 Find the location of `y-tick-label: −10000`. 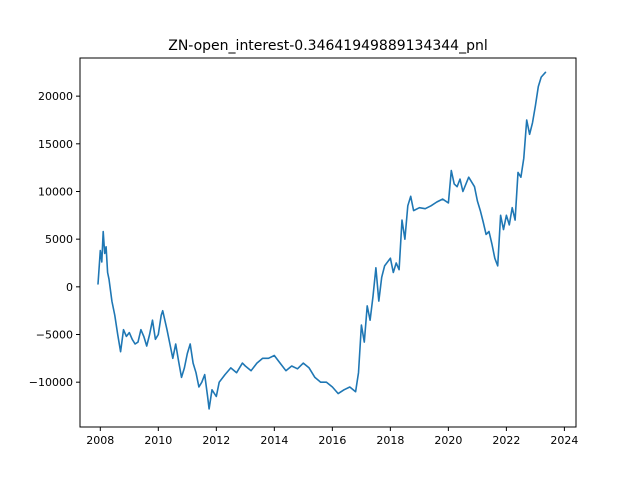

y-tick-label: −10000 is located at coordinates (51, 382).